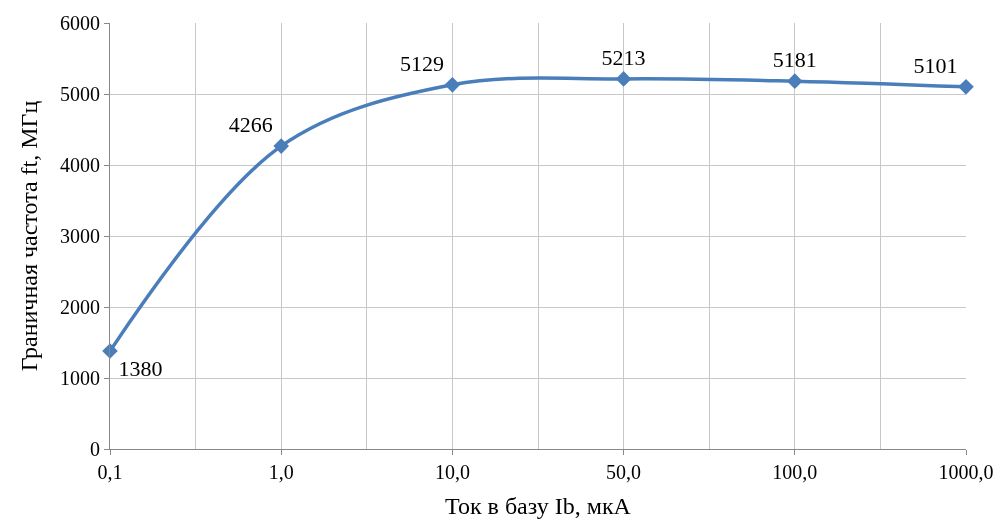 The height and width of the screenshot is (529, 1006). Describe the element at coordinates (624, 472) in the screenshot. I see `x-tick-label: 50,0` at that location.